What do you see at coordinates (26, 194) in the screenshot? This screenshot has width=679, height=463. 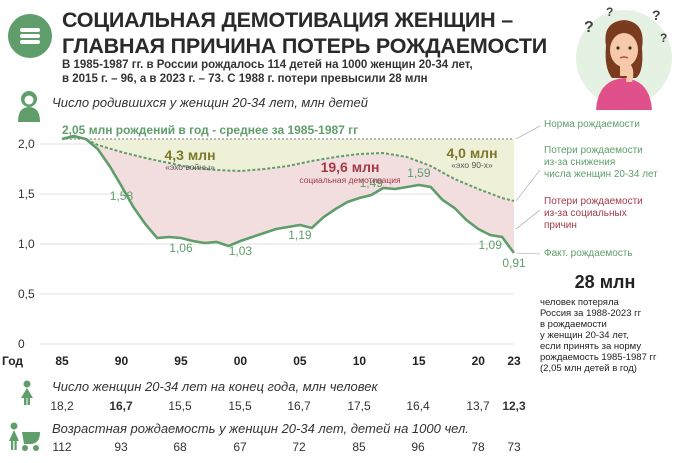 I see `y-tick-label: 1,5` at bounding box center [26, 194].